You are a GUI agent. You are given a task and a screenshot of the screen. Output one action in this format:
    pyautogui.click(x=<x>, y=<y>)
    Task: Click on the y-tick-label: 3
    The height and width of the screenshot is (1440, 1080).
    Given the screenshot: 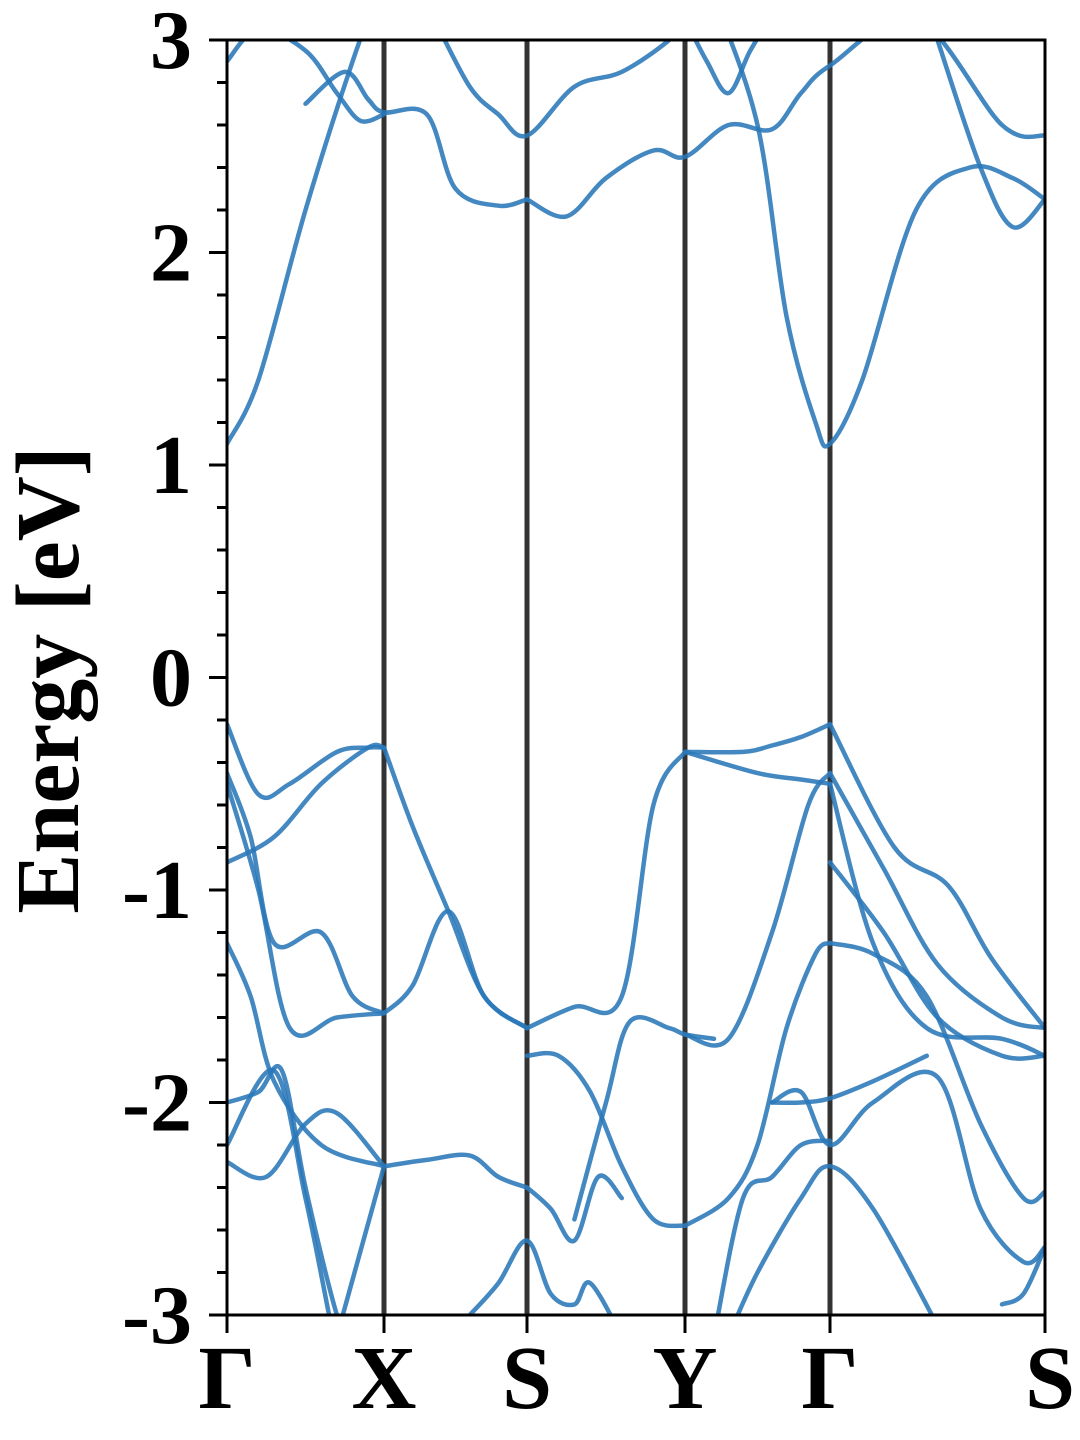 What is the action you would take?
    pyautogui.click(x=171, y=43)
    